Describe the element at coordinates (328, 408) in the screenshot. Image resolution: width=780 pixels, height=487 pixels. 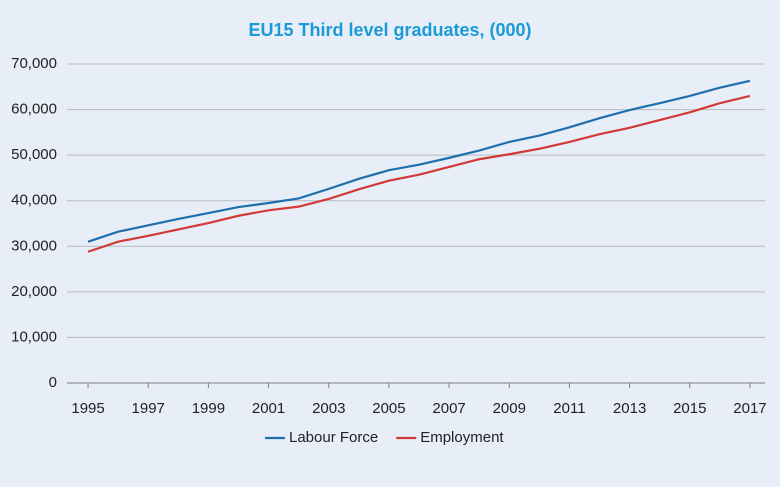
I see `x-tick-label: 2003` at that location.